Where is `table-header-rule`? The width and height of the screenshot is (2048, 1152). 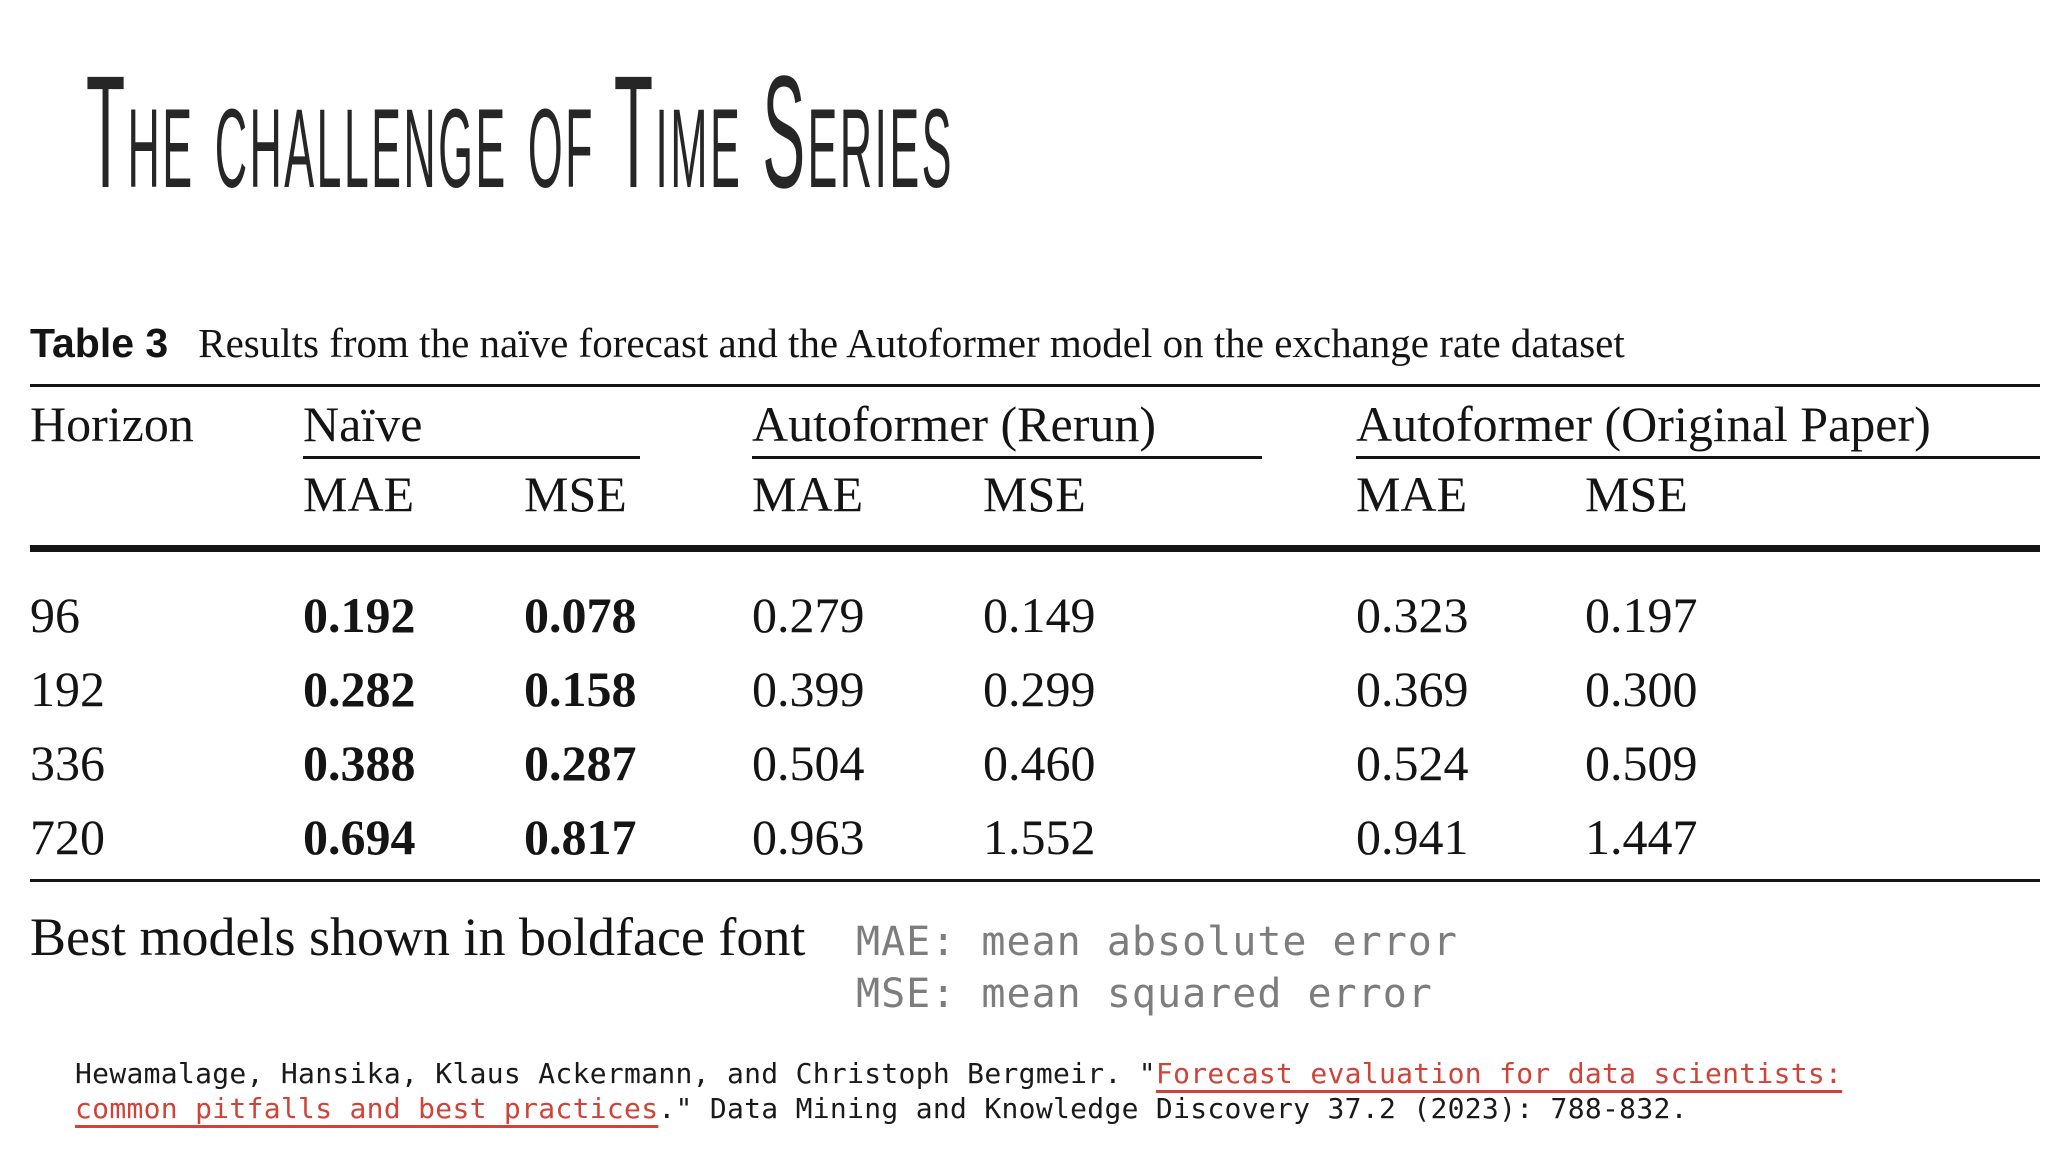 table-header-rule is located at coordinates (1035, 548).